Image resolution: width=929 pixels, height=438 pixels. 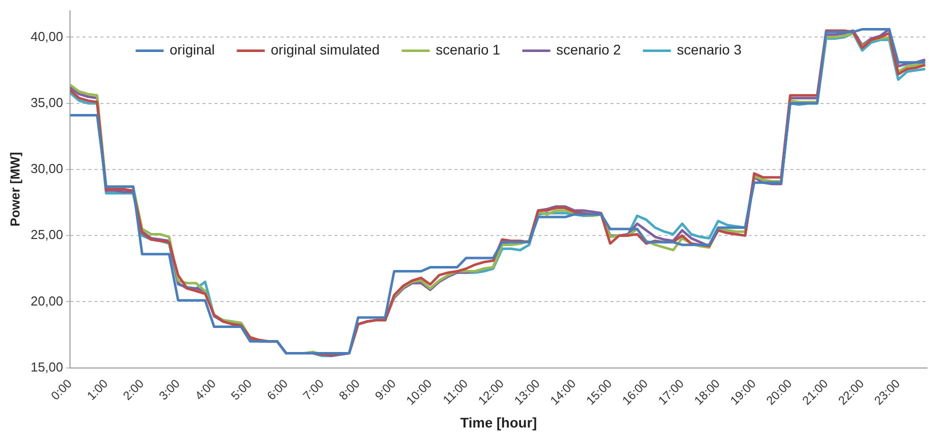 I want to click on x-tick-label: 6:00, so click(x=277, y=389).